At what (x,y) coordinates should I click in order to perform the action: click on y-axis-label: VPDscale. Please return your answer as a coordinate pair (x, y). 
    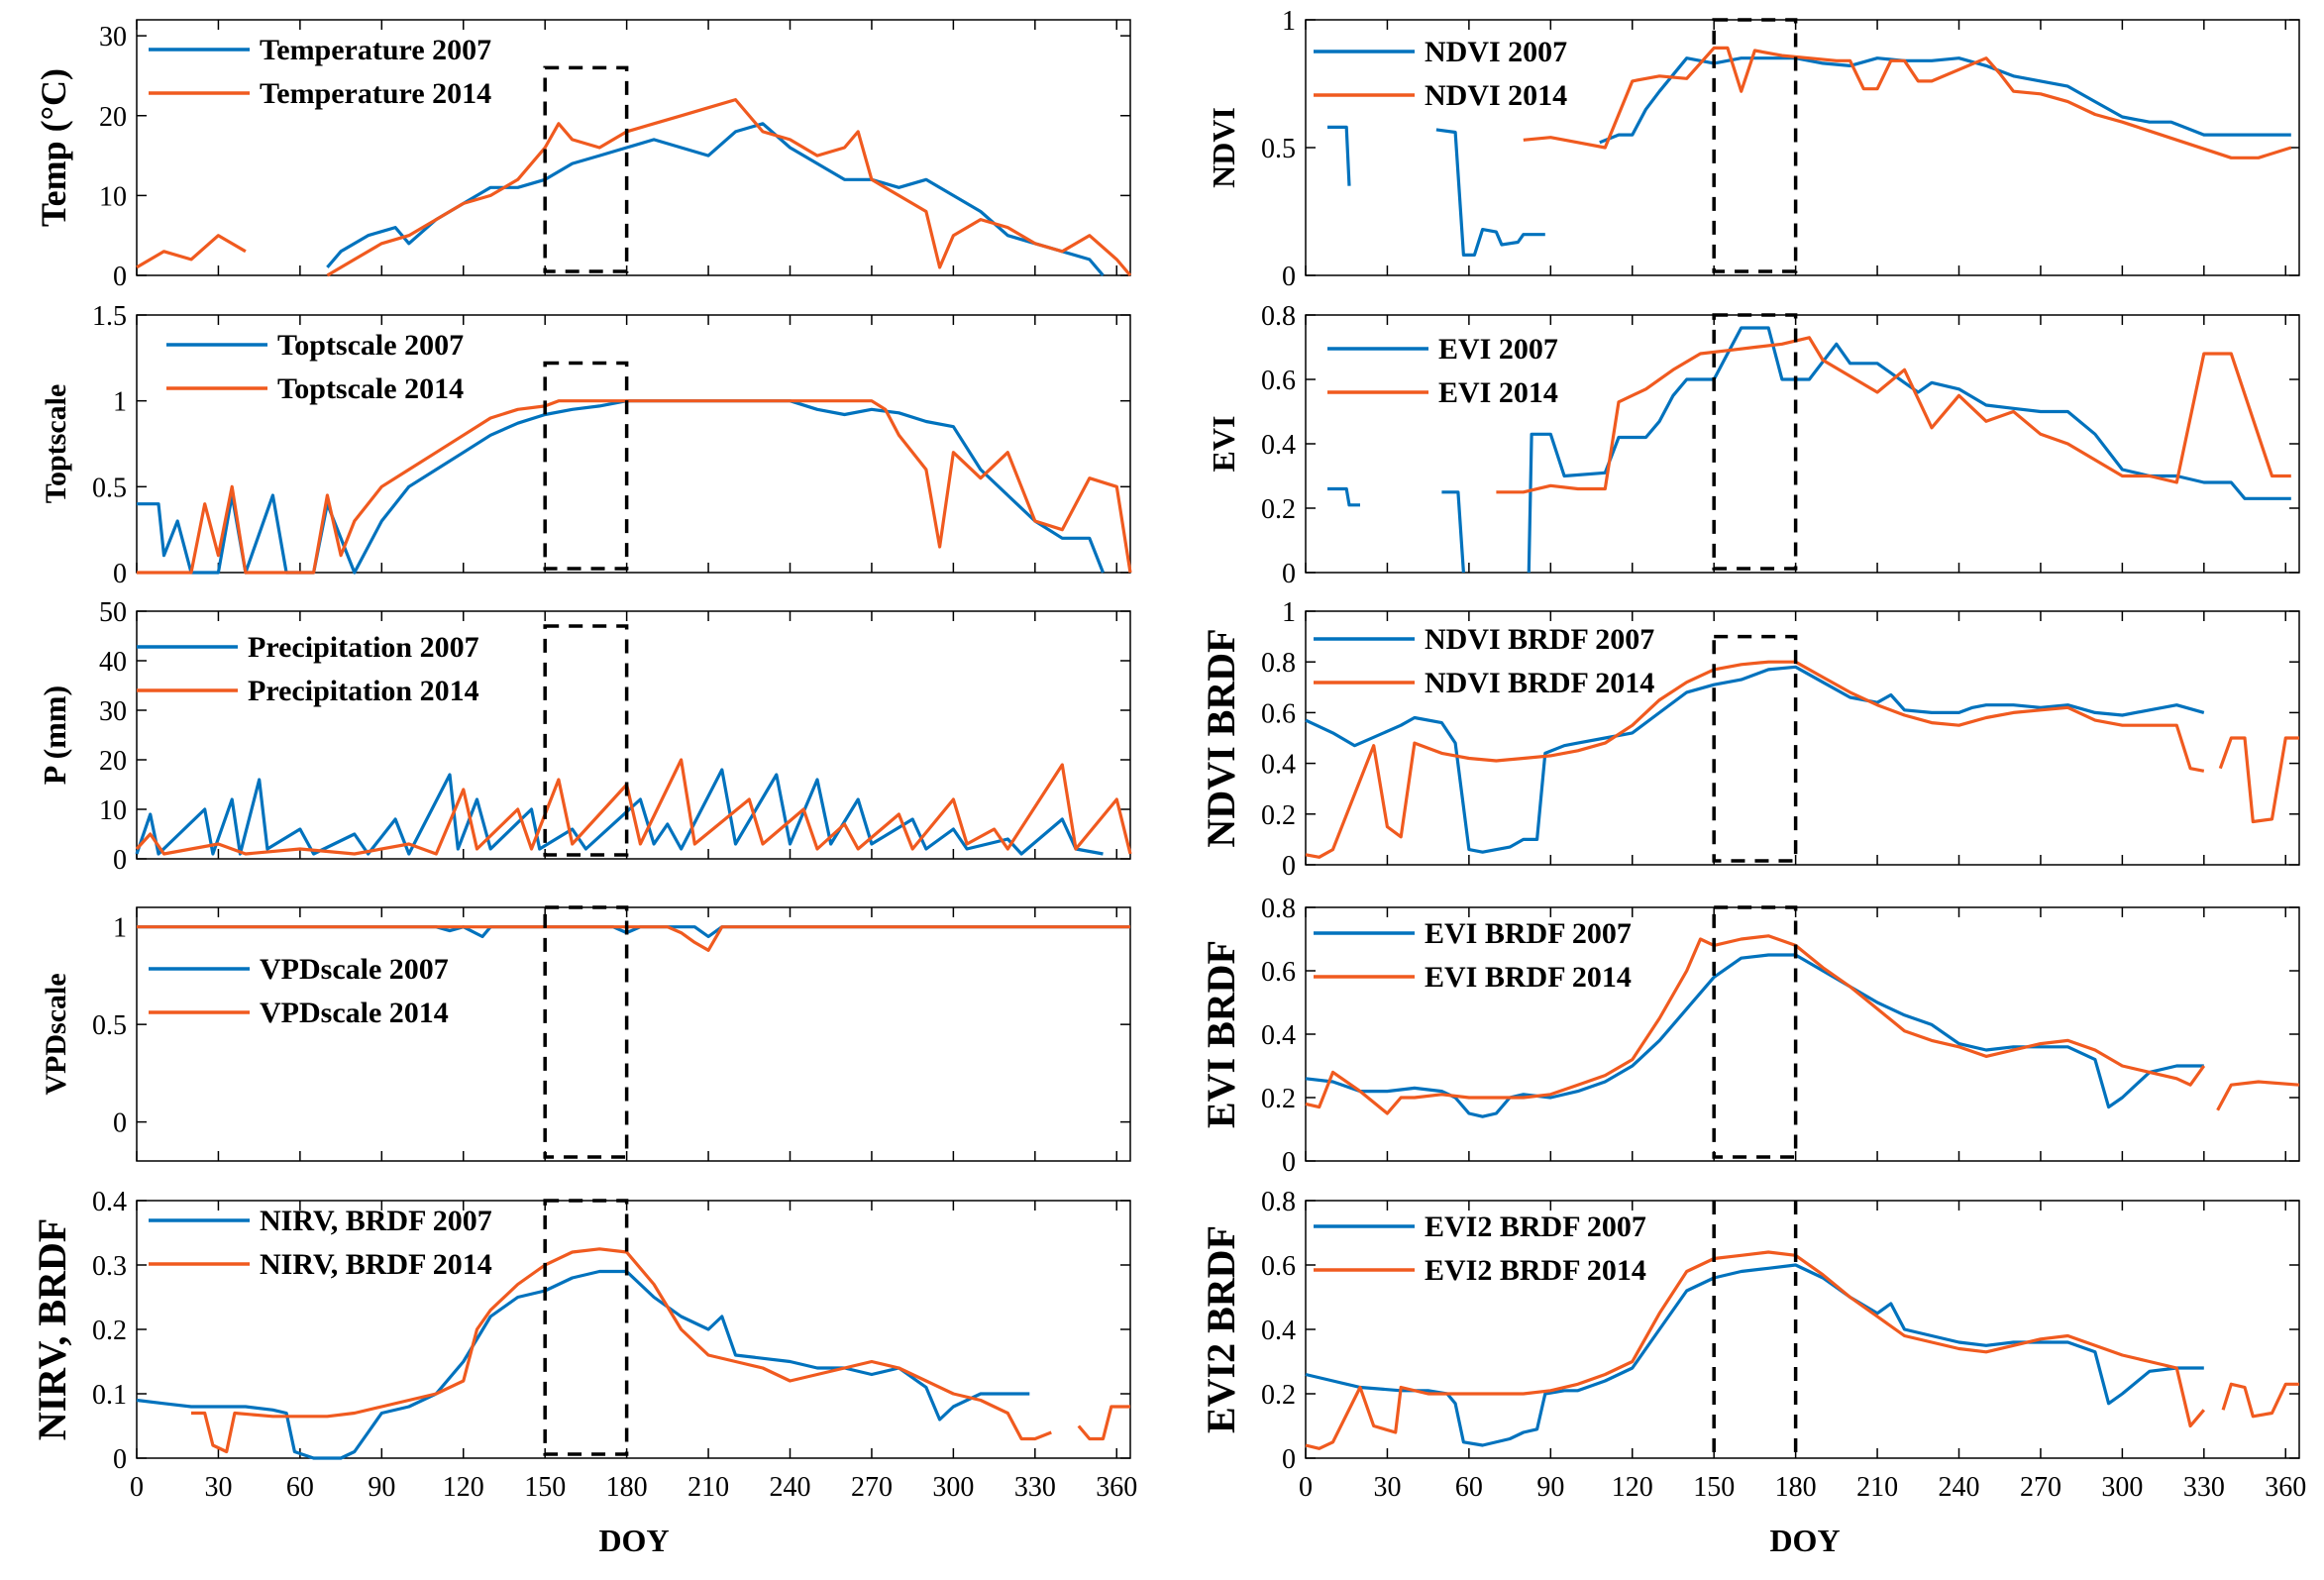
    Looking at the image, I should click on (56, 1034).